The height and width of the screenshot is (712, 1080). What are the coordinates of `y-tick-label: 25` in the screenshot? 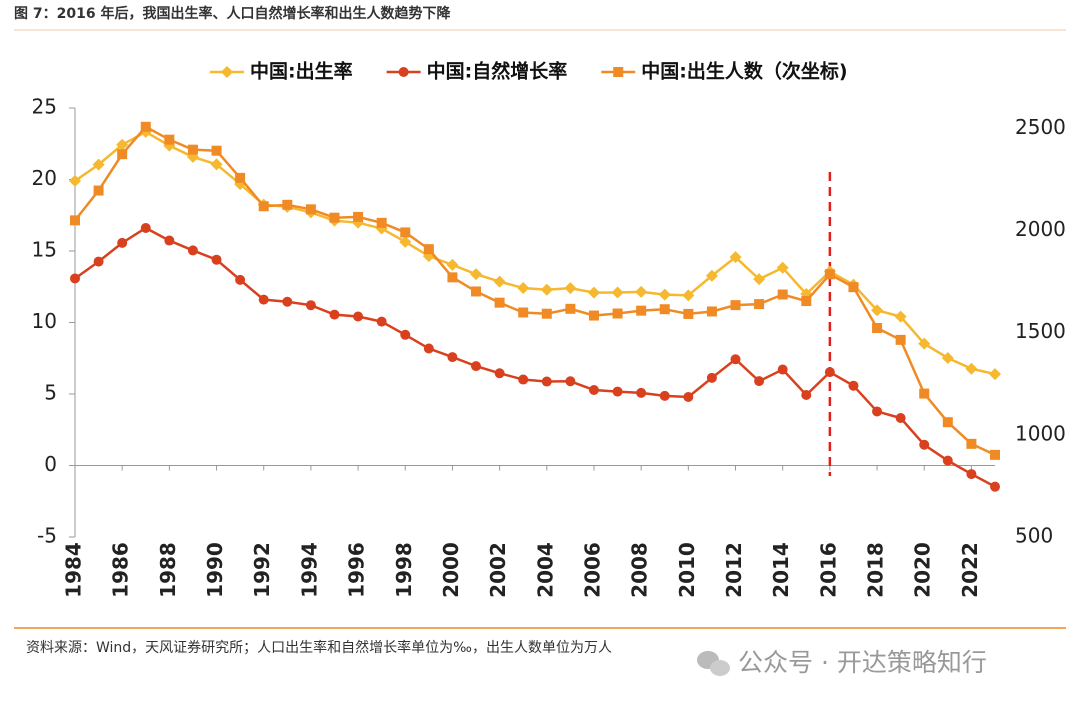 It's located at (44, 107).